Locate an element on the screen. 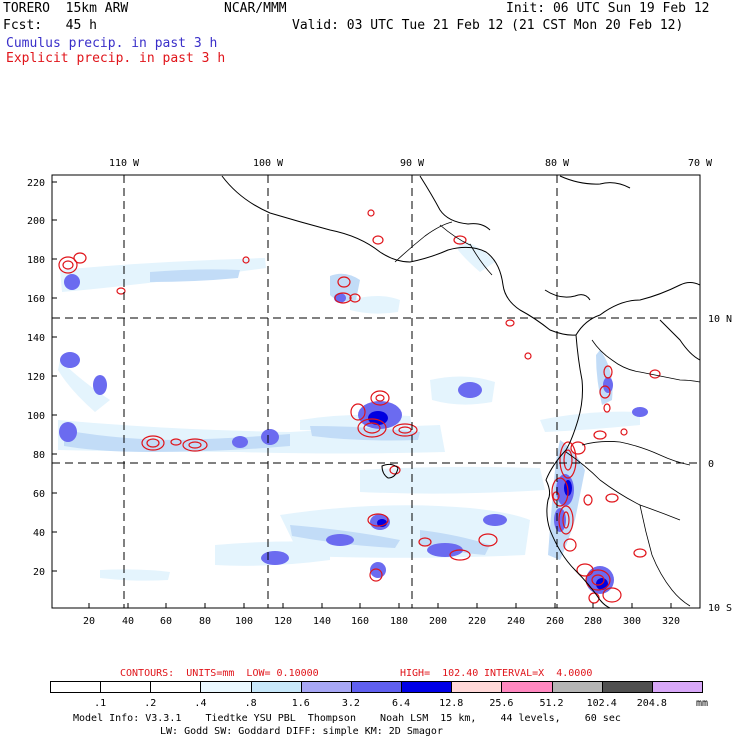 The width and height of the screenshot is (740, 740). x-label: 320 is located at coordinates (671, 621).